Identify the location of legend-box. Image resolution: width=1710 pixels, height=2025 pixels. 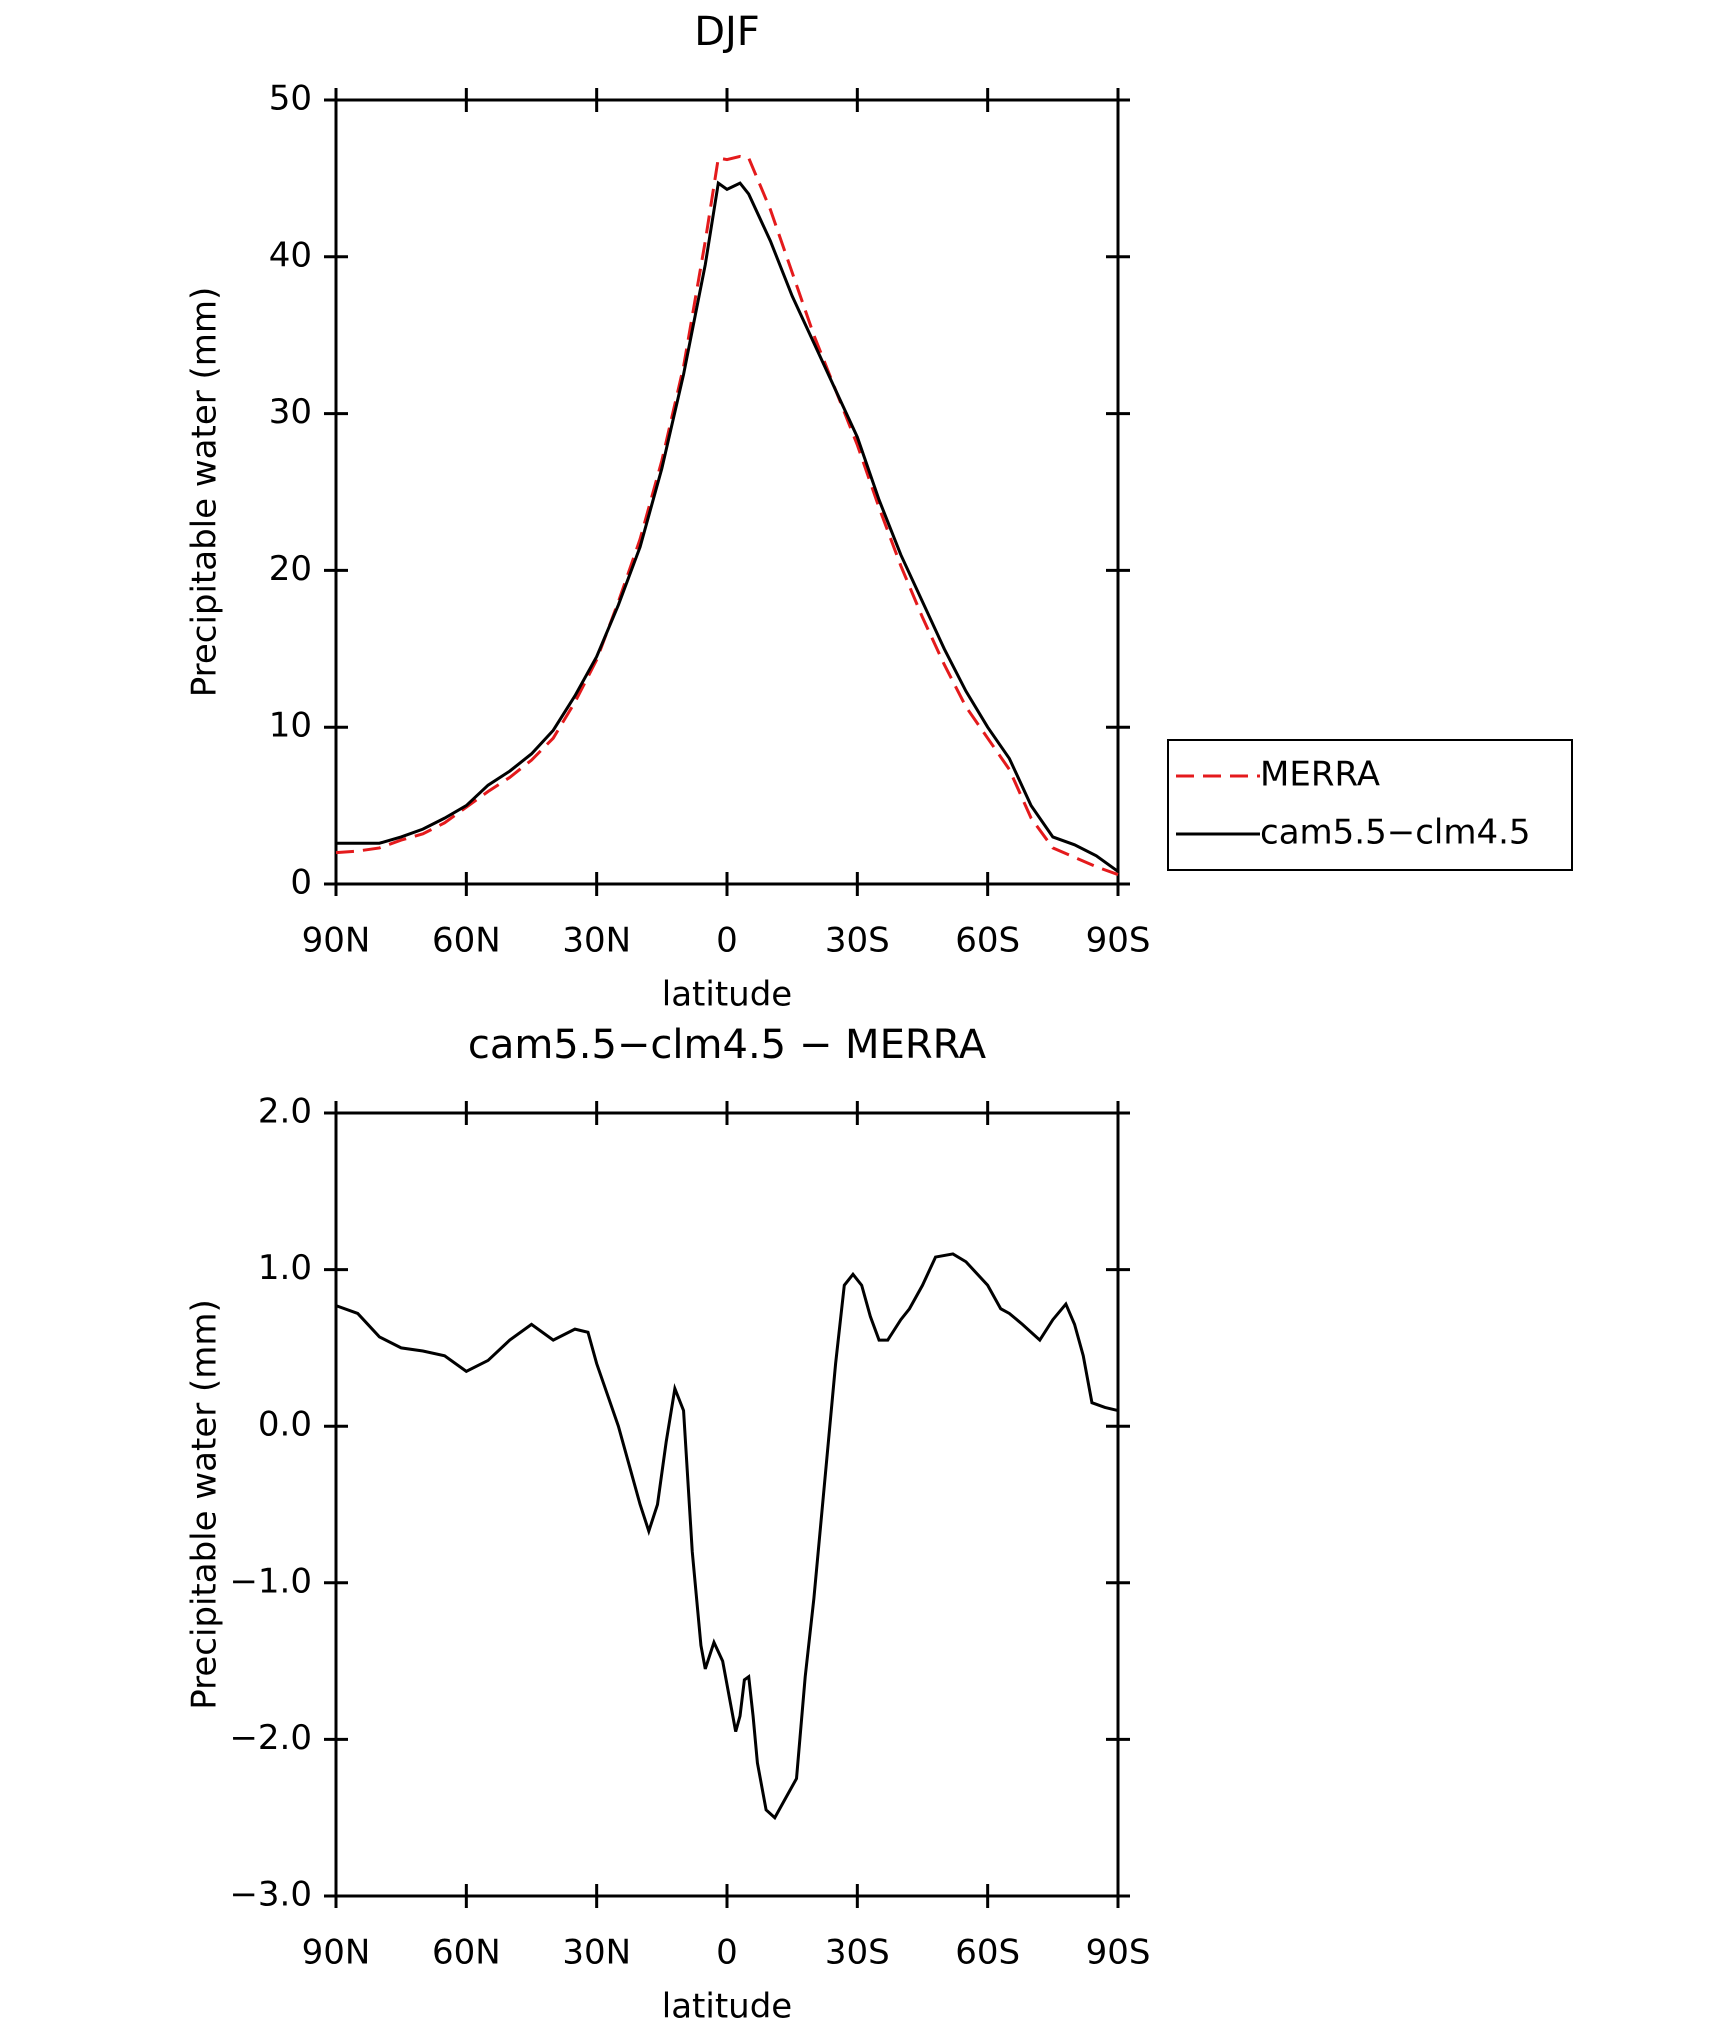
(1370, 805).